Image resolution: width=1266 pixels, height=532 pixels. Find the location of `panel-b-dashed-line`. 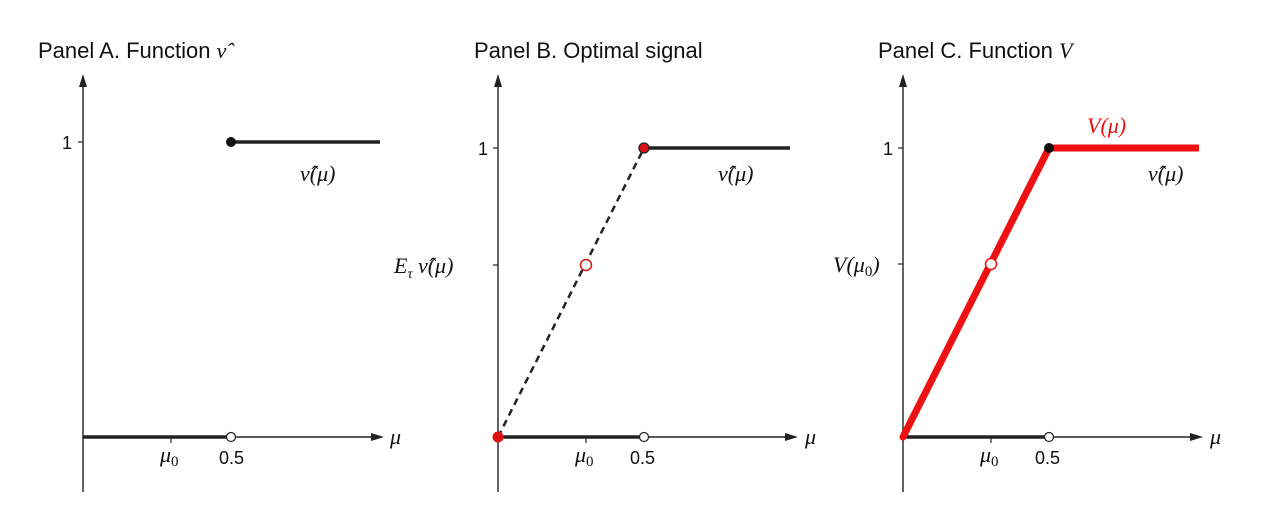

panel-b-dashed-line is located at coordinates (571, 292).